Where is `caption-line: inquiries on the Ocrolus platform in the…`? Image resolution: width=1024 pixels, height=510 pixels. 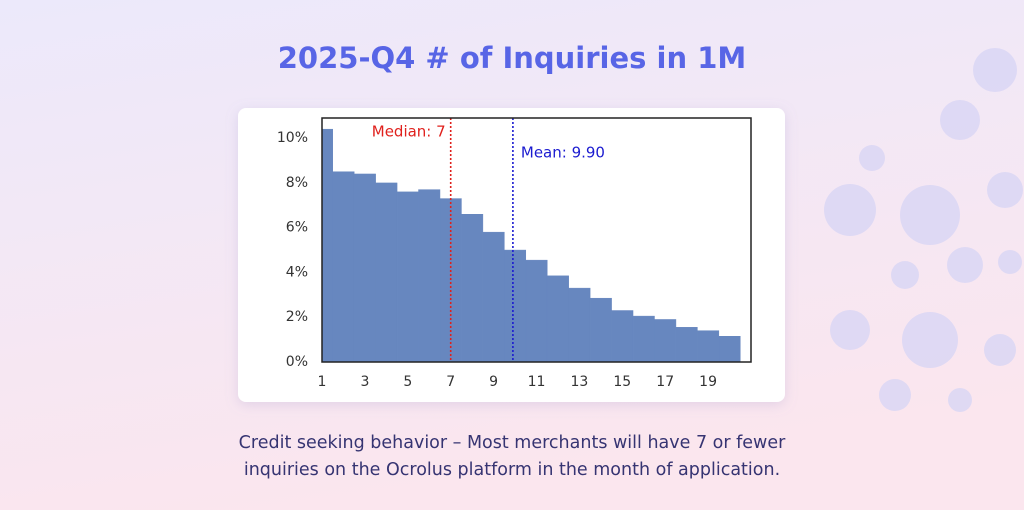
caption-line: inquiries on the Ocrolus platform in the… is located at coordinates (512, 470).